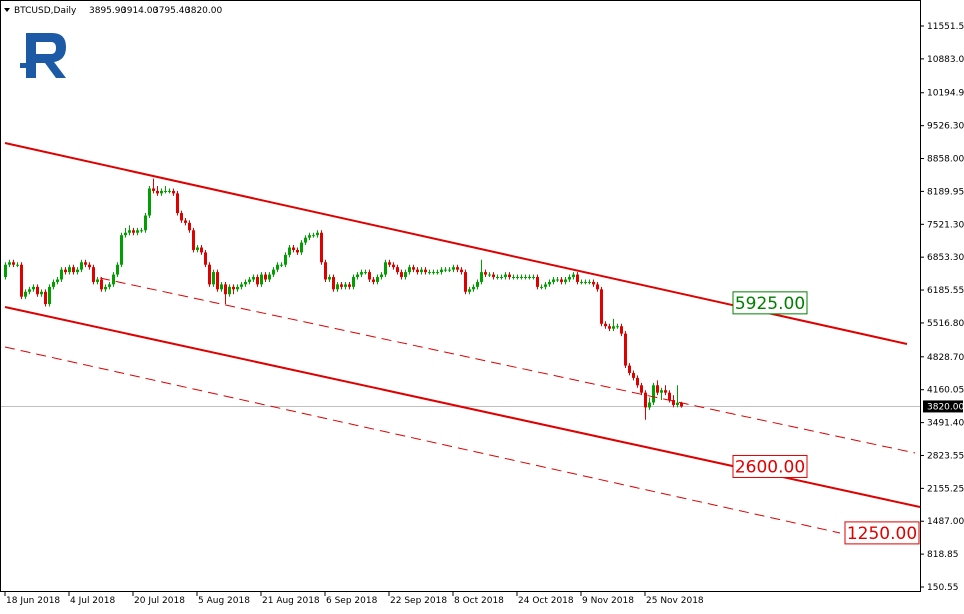  What do you see at coordinates (291, 601) in the screenshot?
I see `x-tick-label: 21 Aug 2018` at bounding box center [291, 601].